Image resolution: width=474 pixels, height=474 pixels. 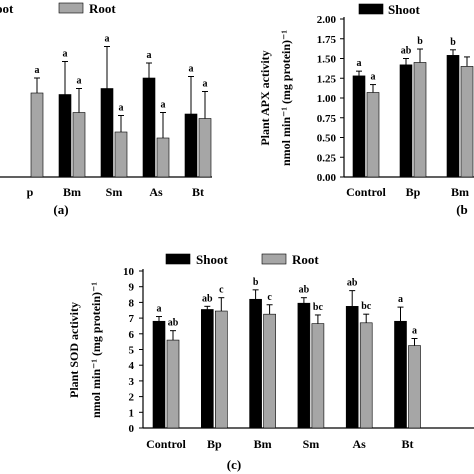 I want to click on y-tick-label: 2, so click(x=132, y=398).